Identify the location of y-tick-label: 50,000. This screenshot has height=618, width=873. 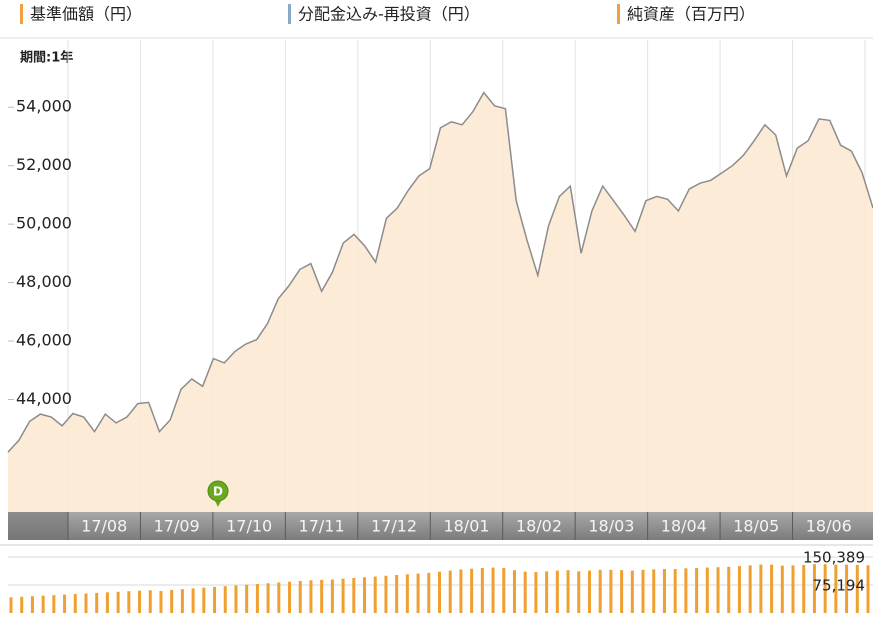
(44, 223).